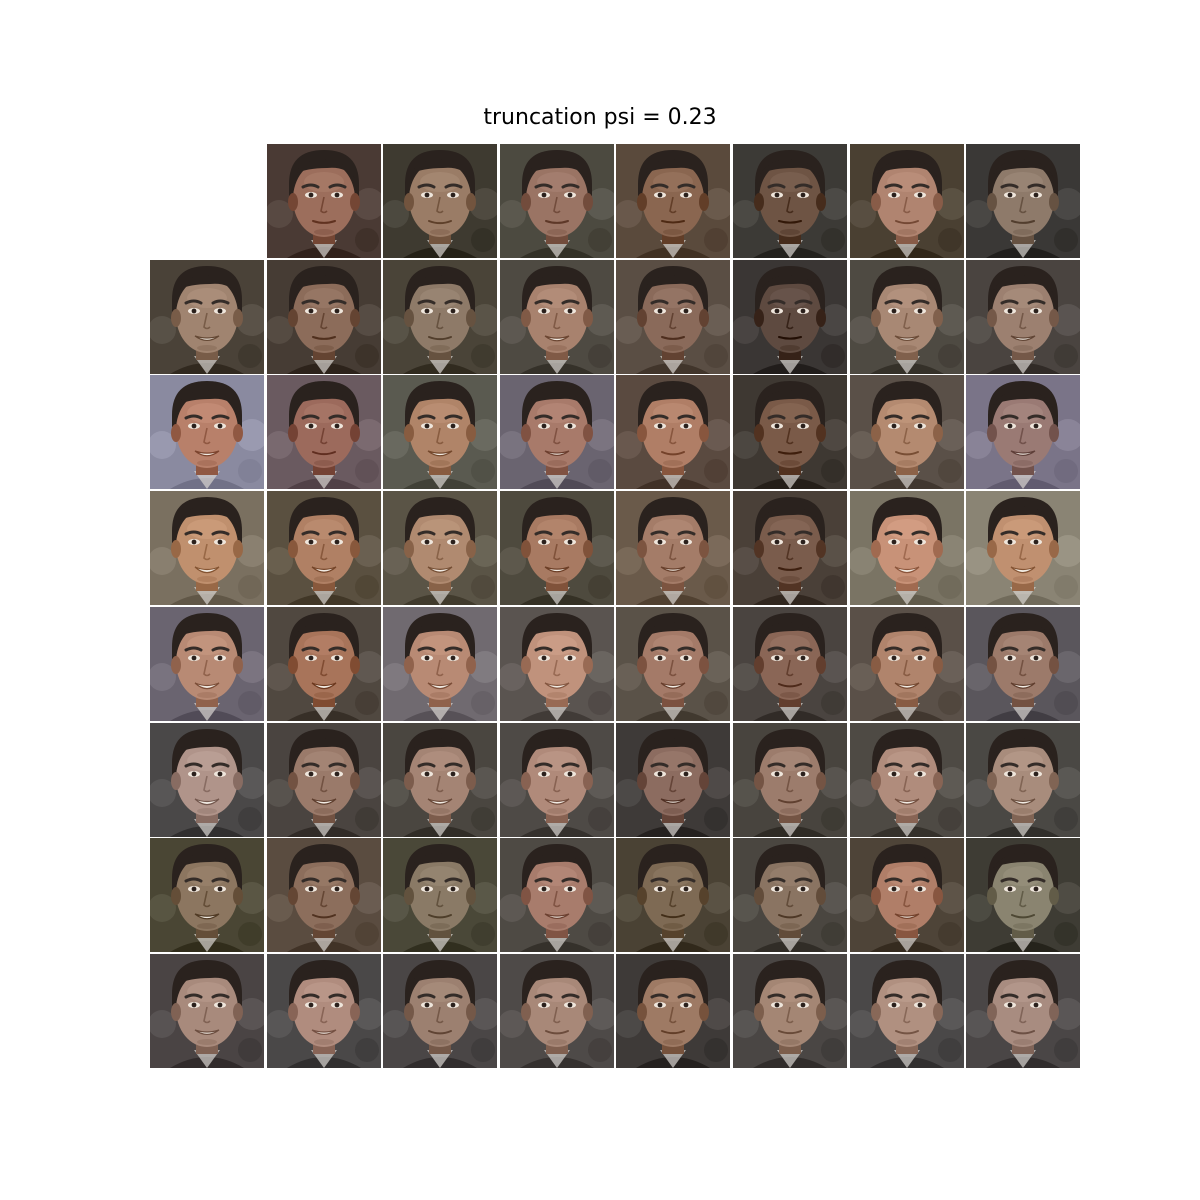 This screenshot has width=1200, height=1200. I want to click on figure-title: truncation psi = 0.23, so click(600, 117).